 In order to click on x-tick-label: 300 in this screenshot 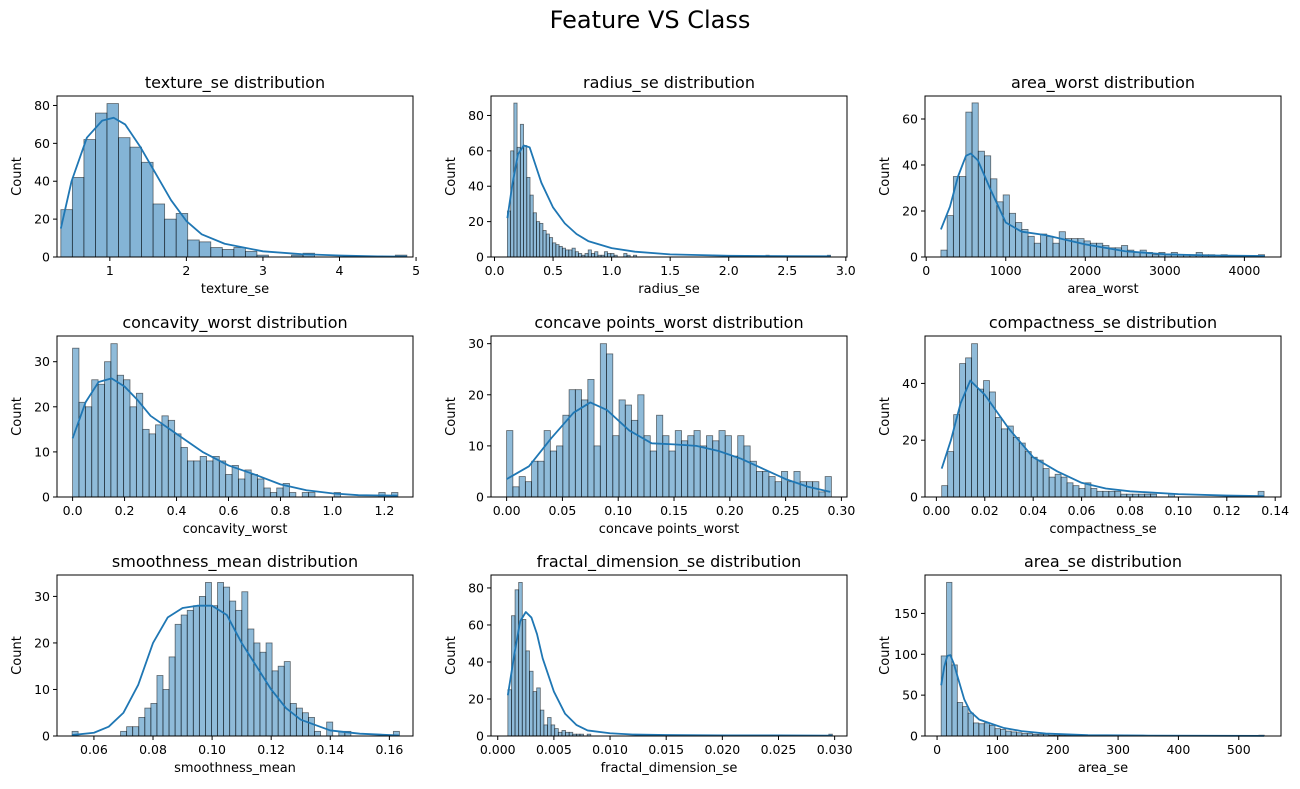, I will do `click(1118, 749)`.